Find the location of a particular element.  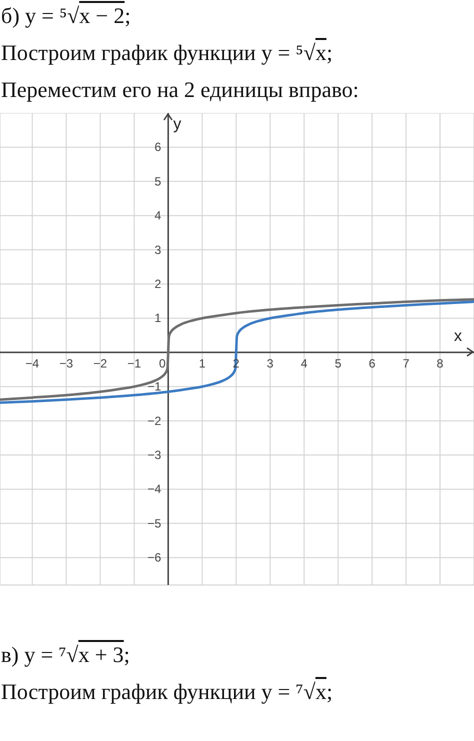

text: Переместим его на 2 единицы вправо: is located at coordinates (180, 90).